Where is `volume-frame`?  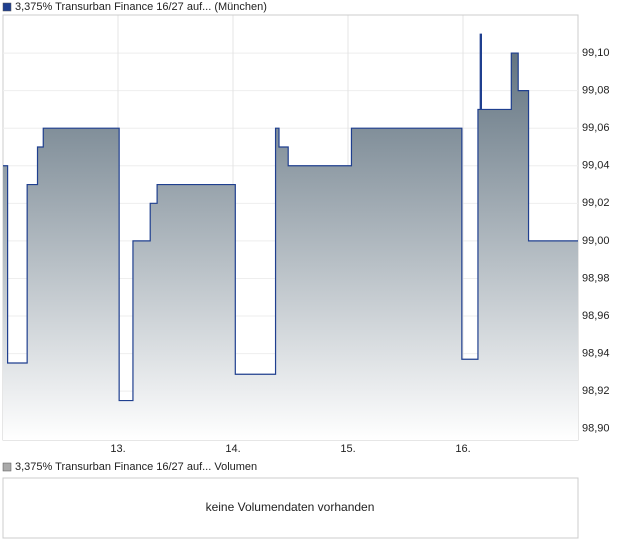 volume-frame is located at coordinates (290, 508).